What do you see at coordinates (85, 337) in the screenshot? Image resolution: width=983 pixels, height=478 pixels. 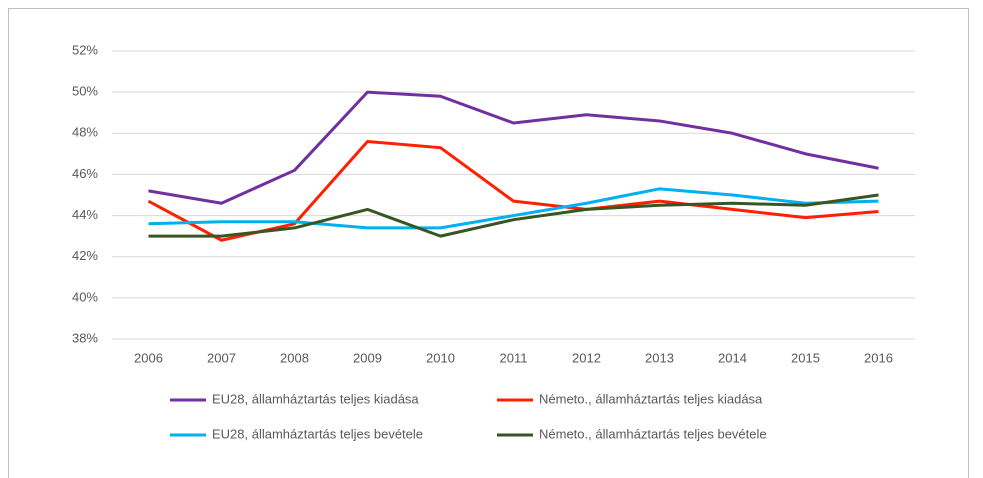 I see `y-tick-label: 38%` at bounding box center [85, 337].